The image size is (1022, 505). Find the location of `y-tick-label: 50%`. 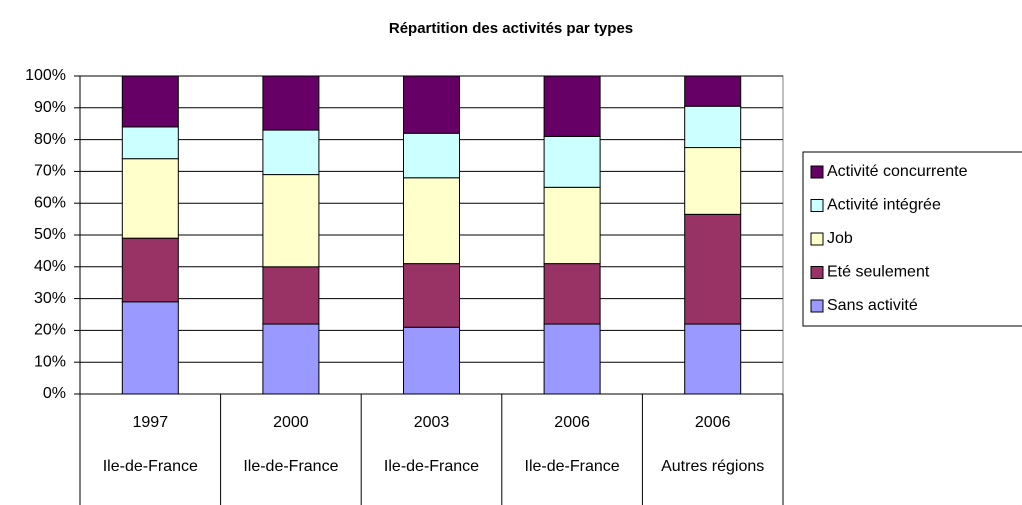

y-tick-label: 50% is located at coordinates (50, 234).